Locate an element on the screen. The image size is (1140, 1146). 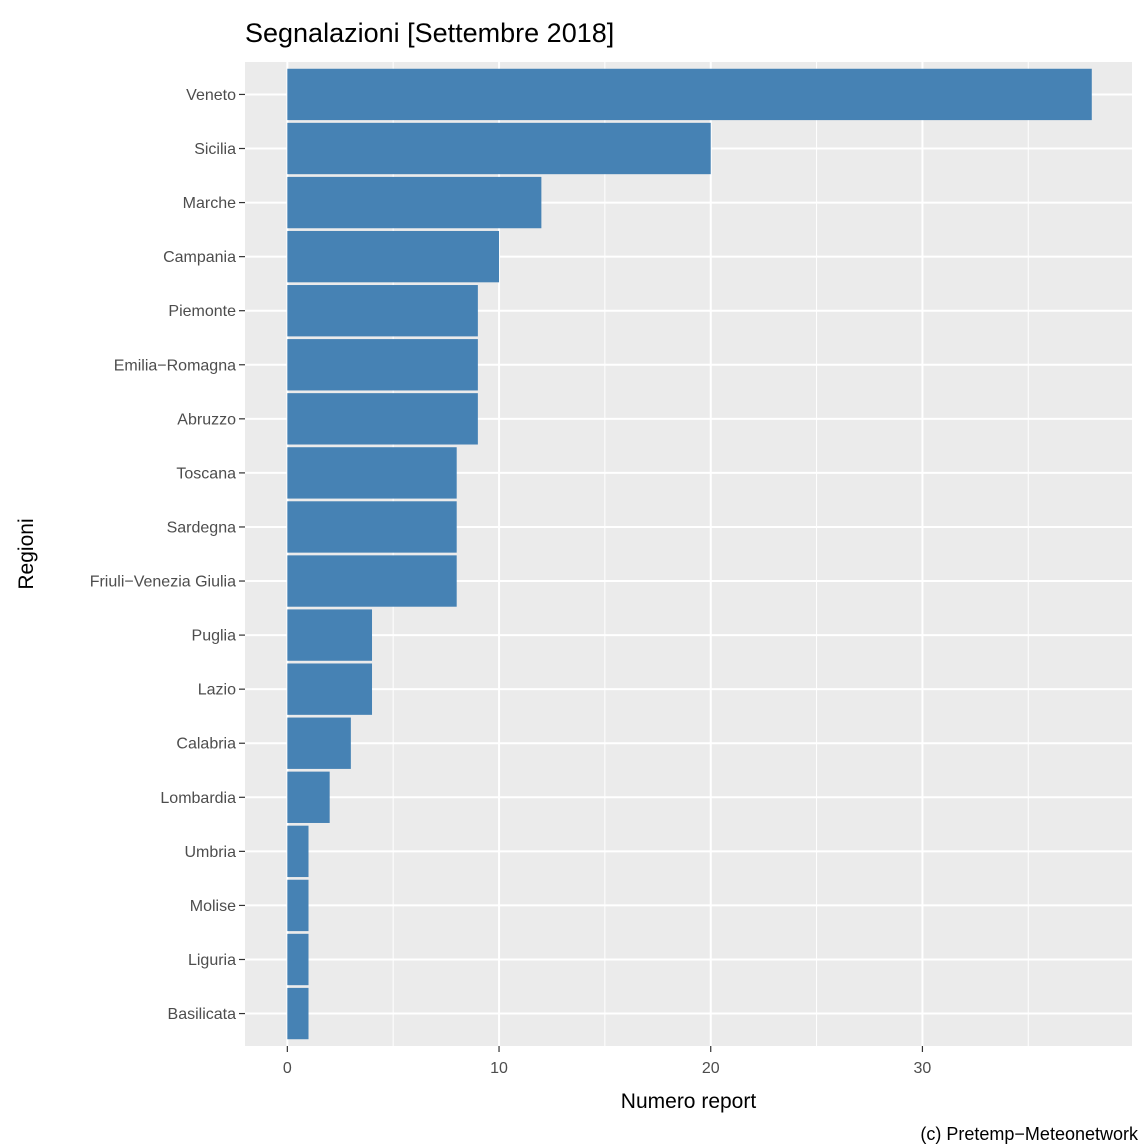
y-tick-label: Campania is located at coordinates (199, 257).